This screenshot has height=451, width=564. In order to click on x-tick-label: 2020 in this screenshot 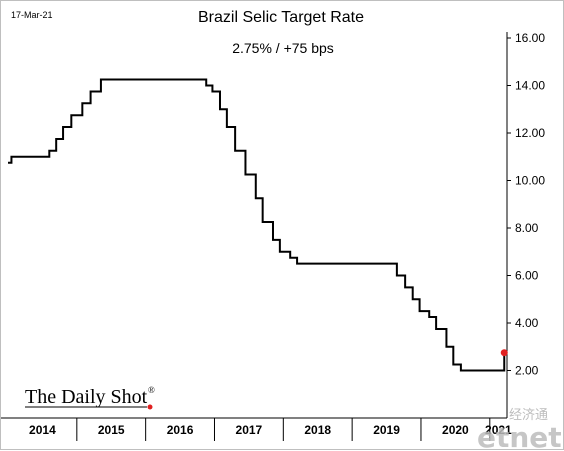, I will do `click(455, 430)`.